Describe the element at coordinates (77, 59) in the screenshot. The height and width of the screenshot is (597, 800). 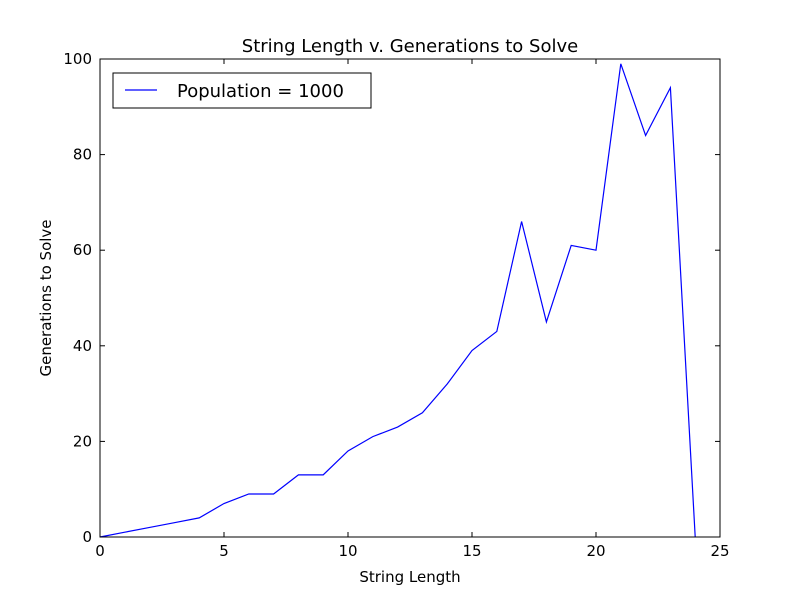
I see `y-tick-label: 100` at that location.